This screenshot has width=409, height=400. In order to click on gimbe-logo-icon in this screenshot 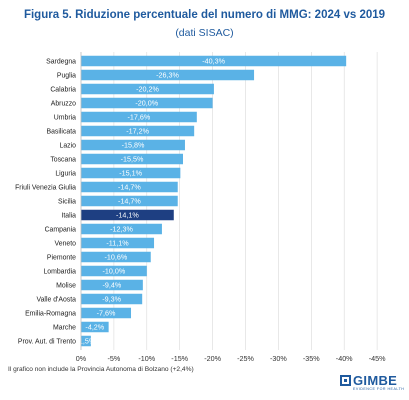, I will do `click(345, 380)`.